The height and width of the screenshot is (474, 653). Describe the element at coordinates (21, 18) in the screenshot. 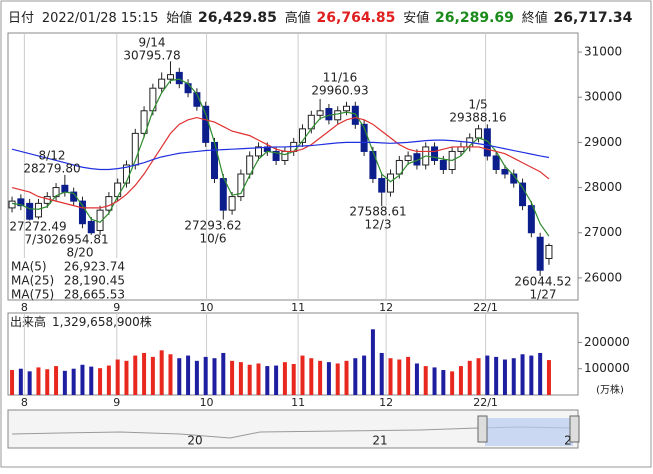

I see `header-label: 日付` at that location.